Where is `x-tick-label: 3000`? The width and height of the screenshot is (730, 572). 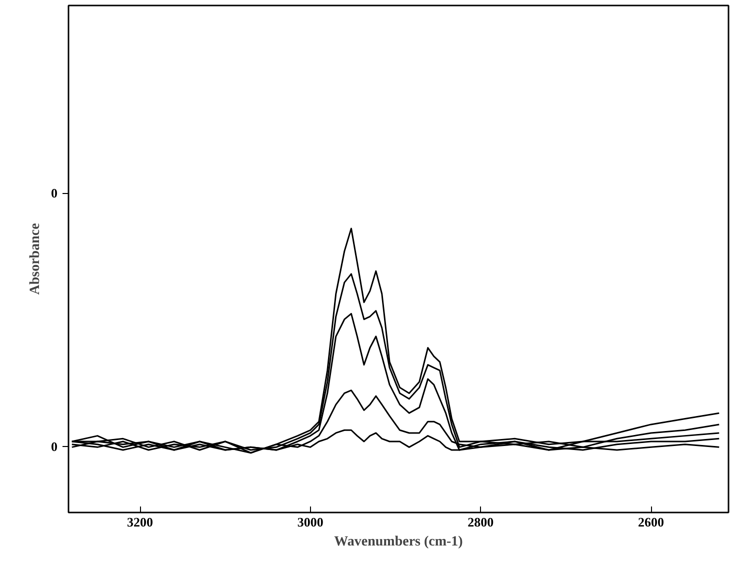 x-tick-label: 3000 is located at coordinates (310, 522).